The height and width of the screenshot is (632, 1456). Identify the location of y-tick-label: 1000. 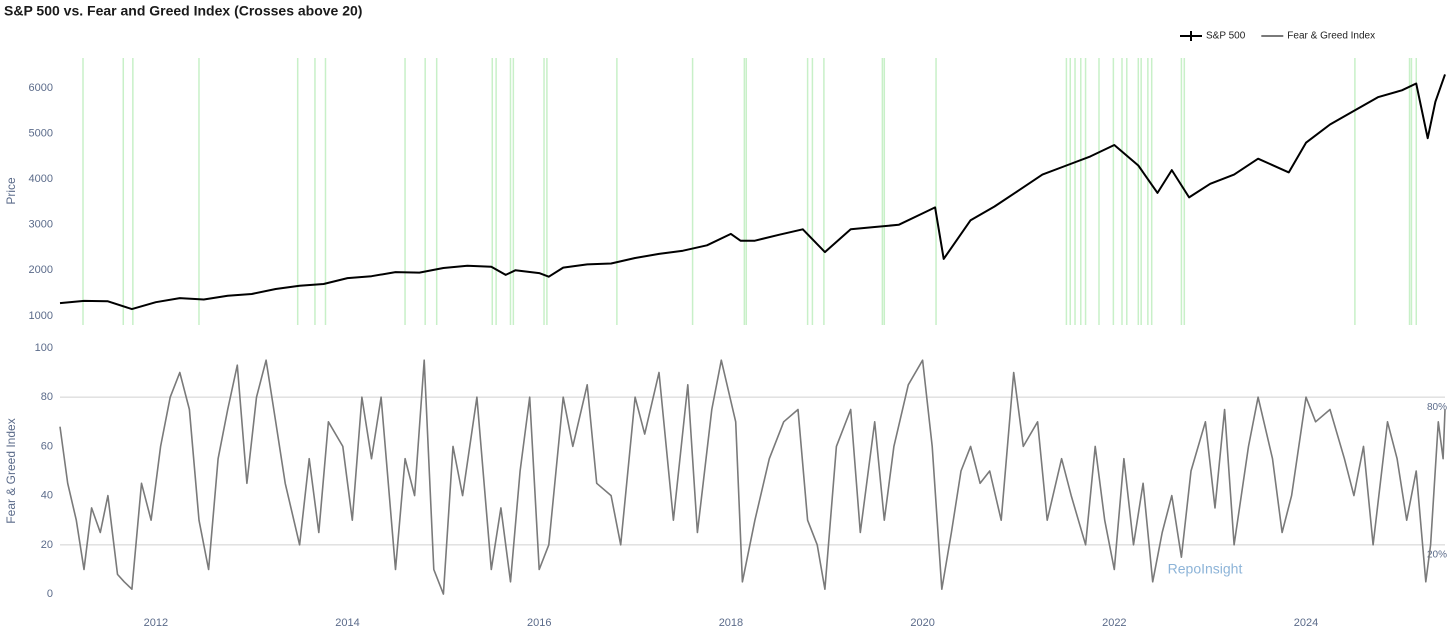
(41, 316).